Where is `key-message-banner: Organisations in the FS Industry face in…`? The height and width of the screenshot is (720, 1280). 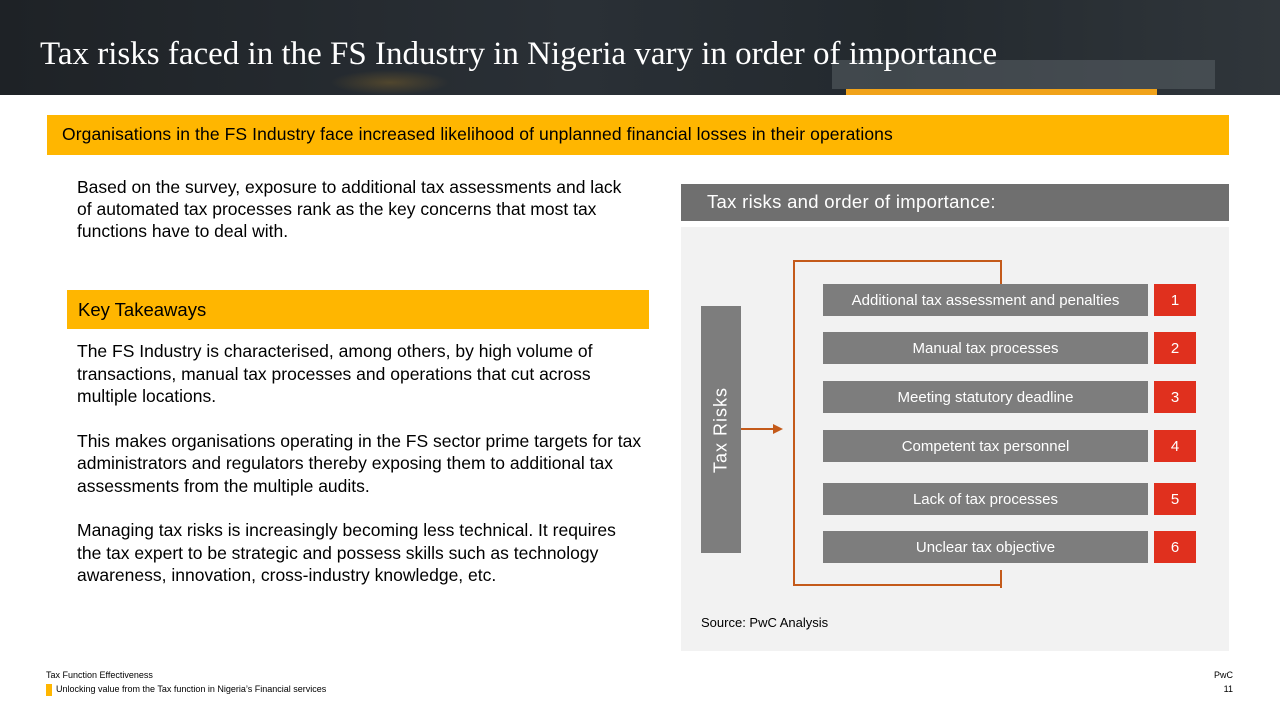 key-message-banner: Organisations in the FS Industry face in… is located at coordinates (638, 135).